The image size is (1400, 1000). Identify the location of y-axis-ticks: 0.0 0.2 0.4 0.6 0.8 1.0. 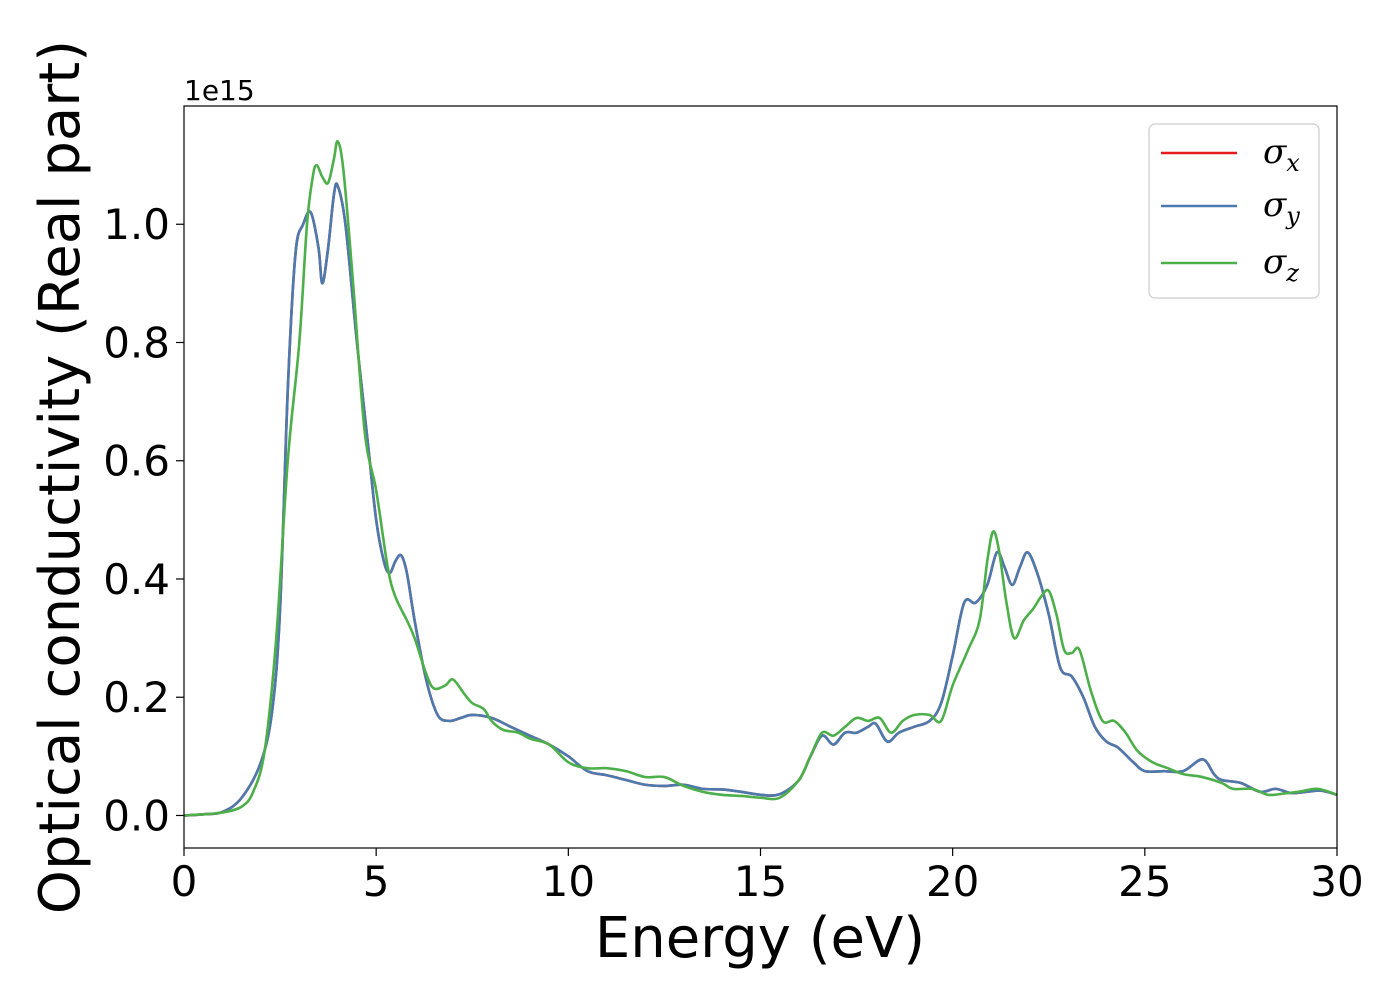
(143, 520).